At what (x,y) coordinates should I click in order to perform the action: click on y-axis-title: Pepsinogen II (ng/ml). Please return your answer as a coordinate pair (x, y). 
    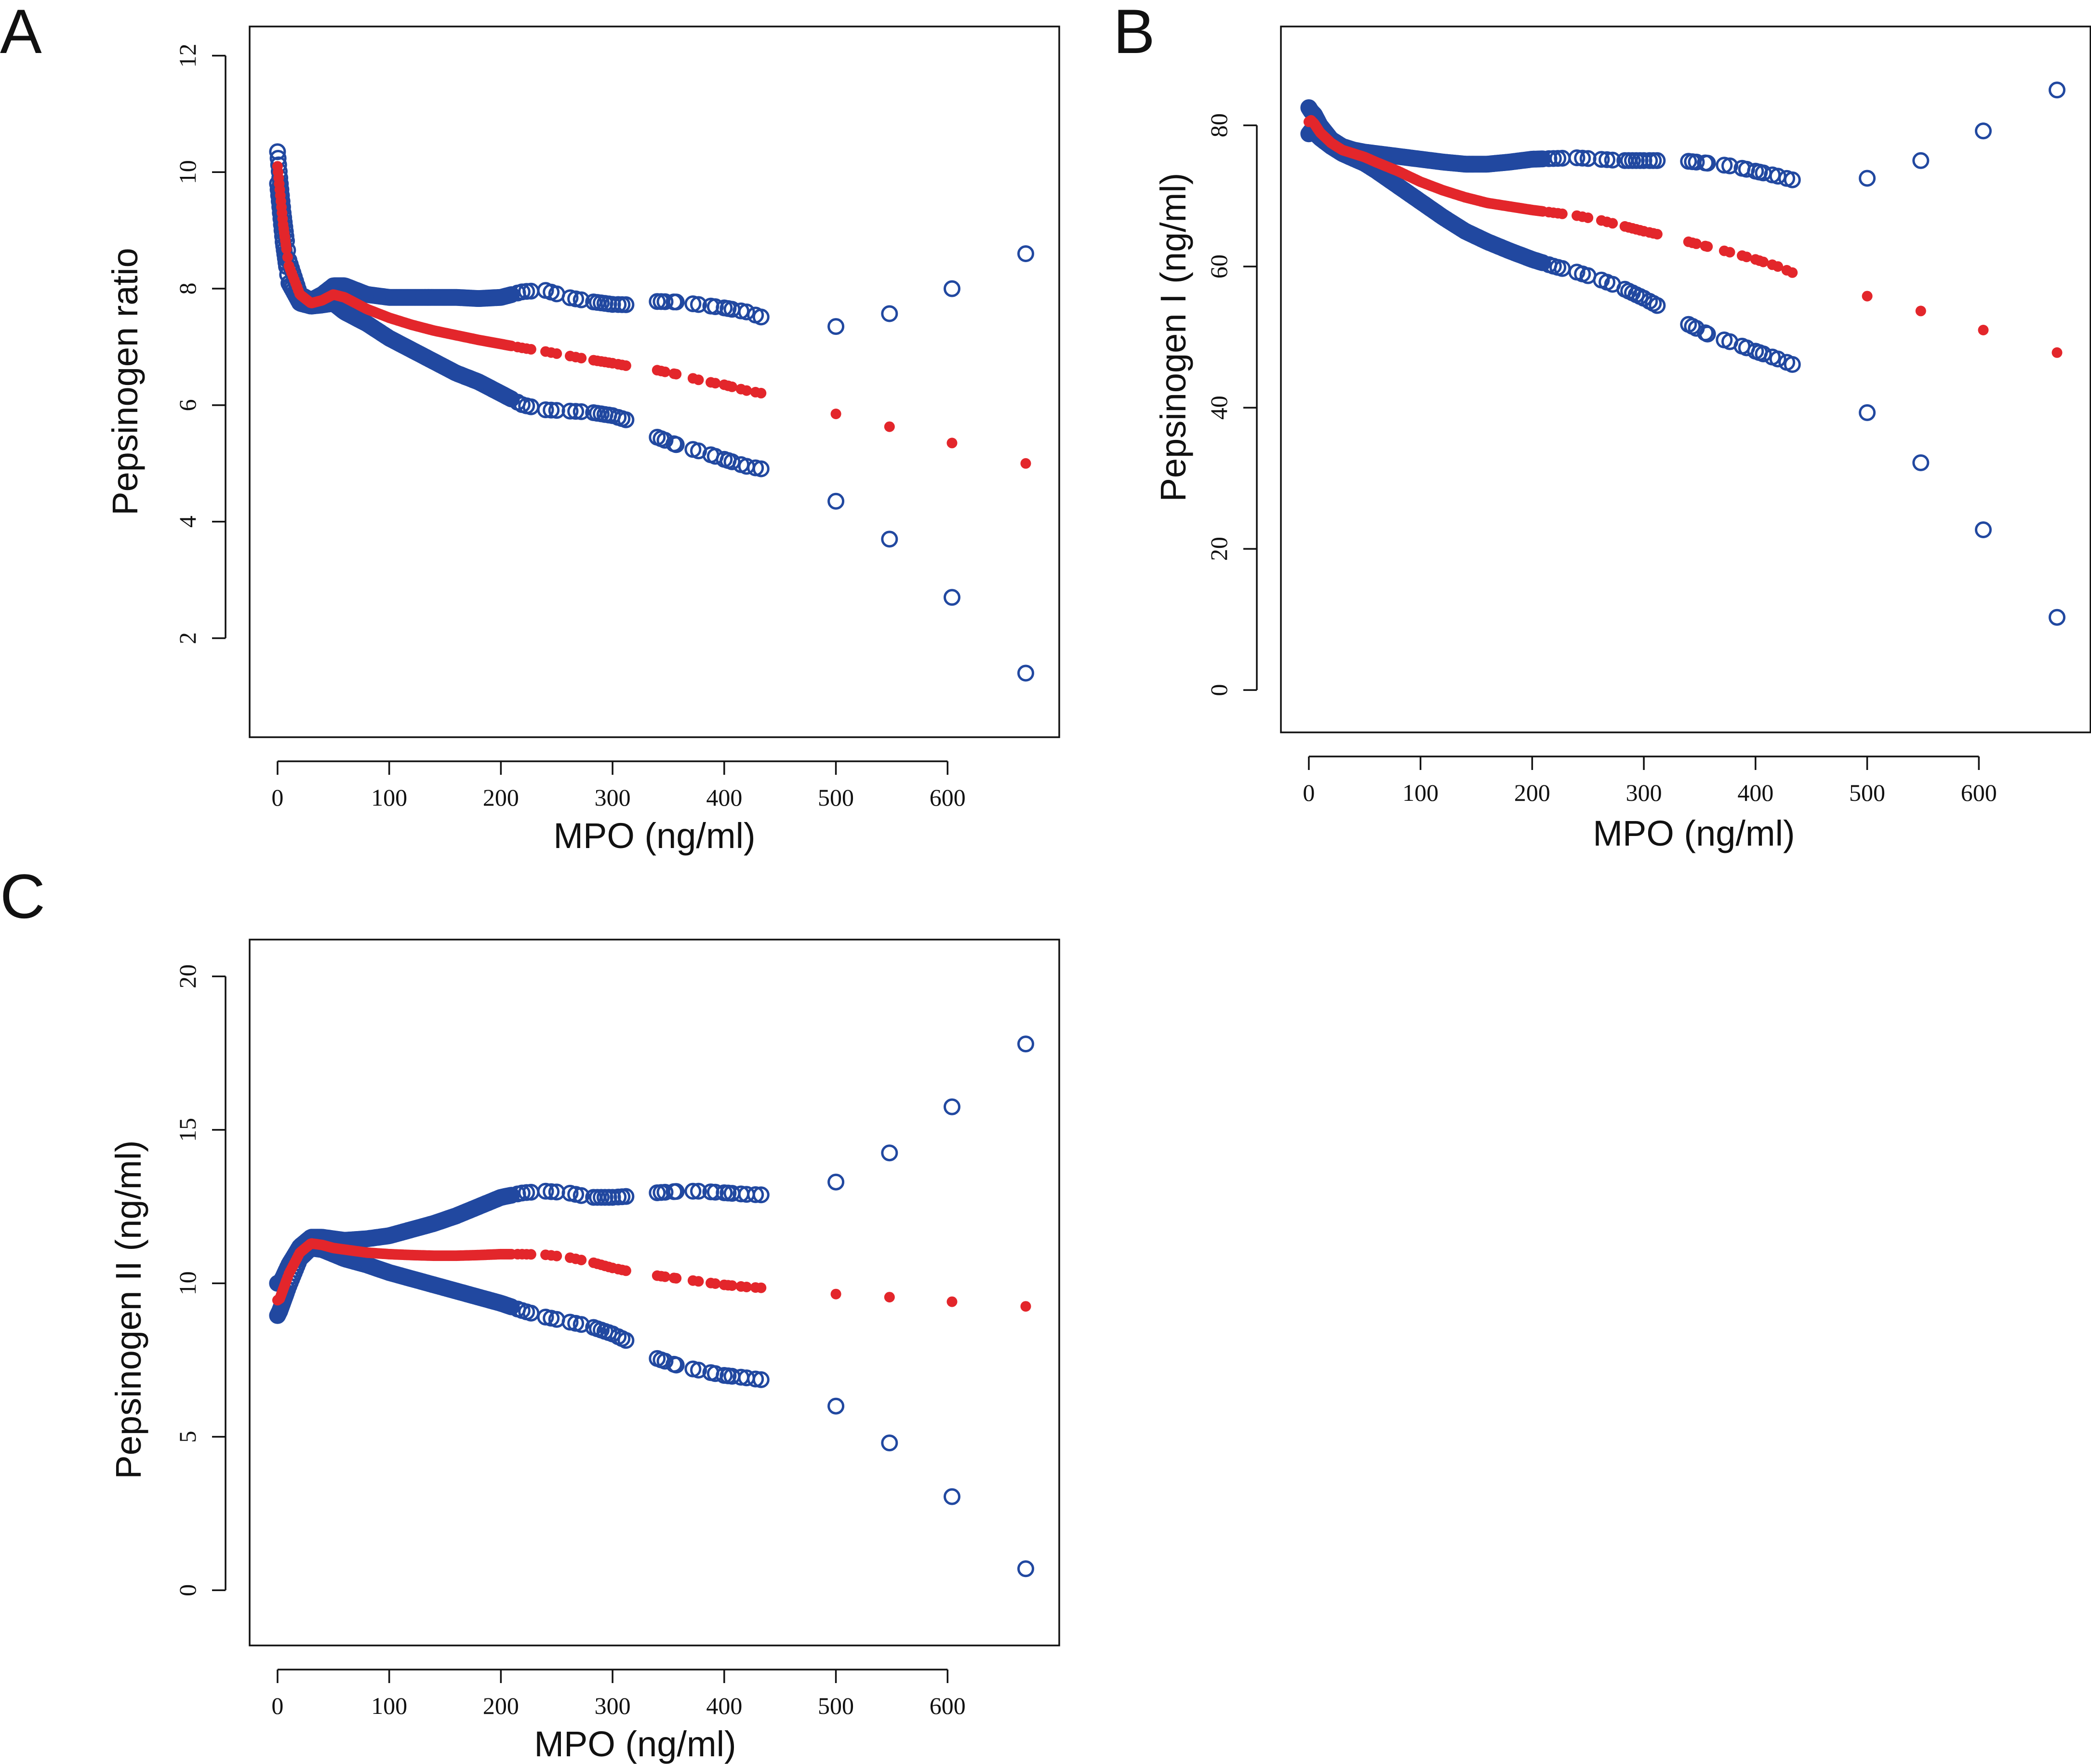
    Looking at the image, I should click on (128, 1309).